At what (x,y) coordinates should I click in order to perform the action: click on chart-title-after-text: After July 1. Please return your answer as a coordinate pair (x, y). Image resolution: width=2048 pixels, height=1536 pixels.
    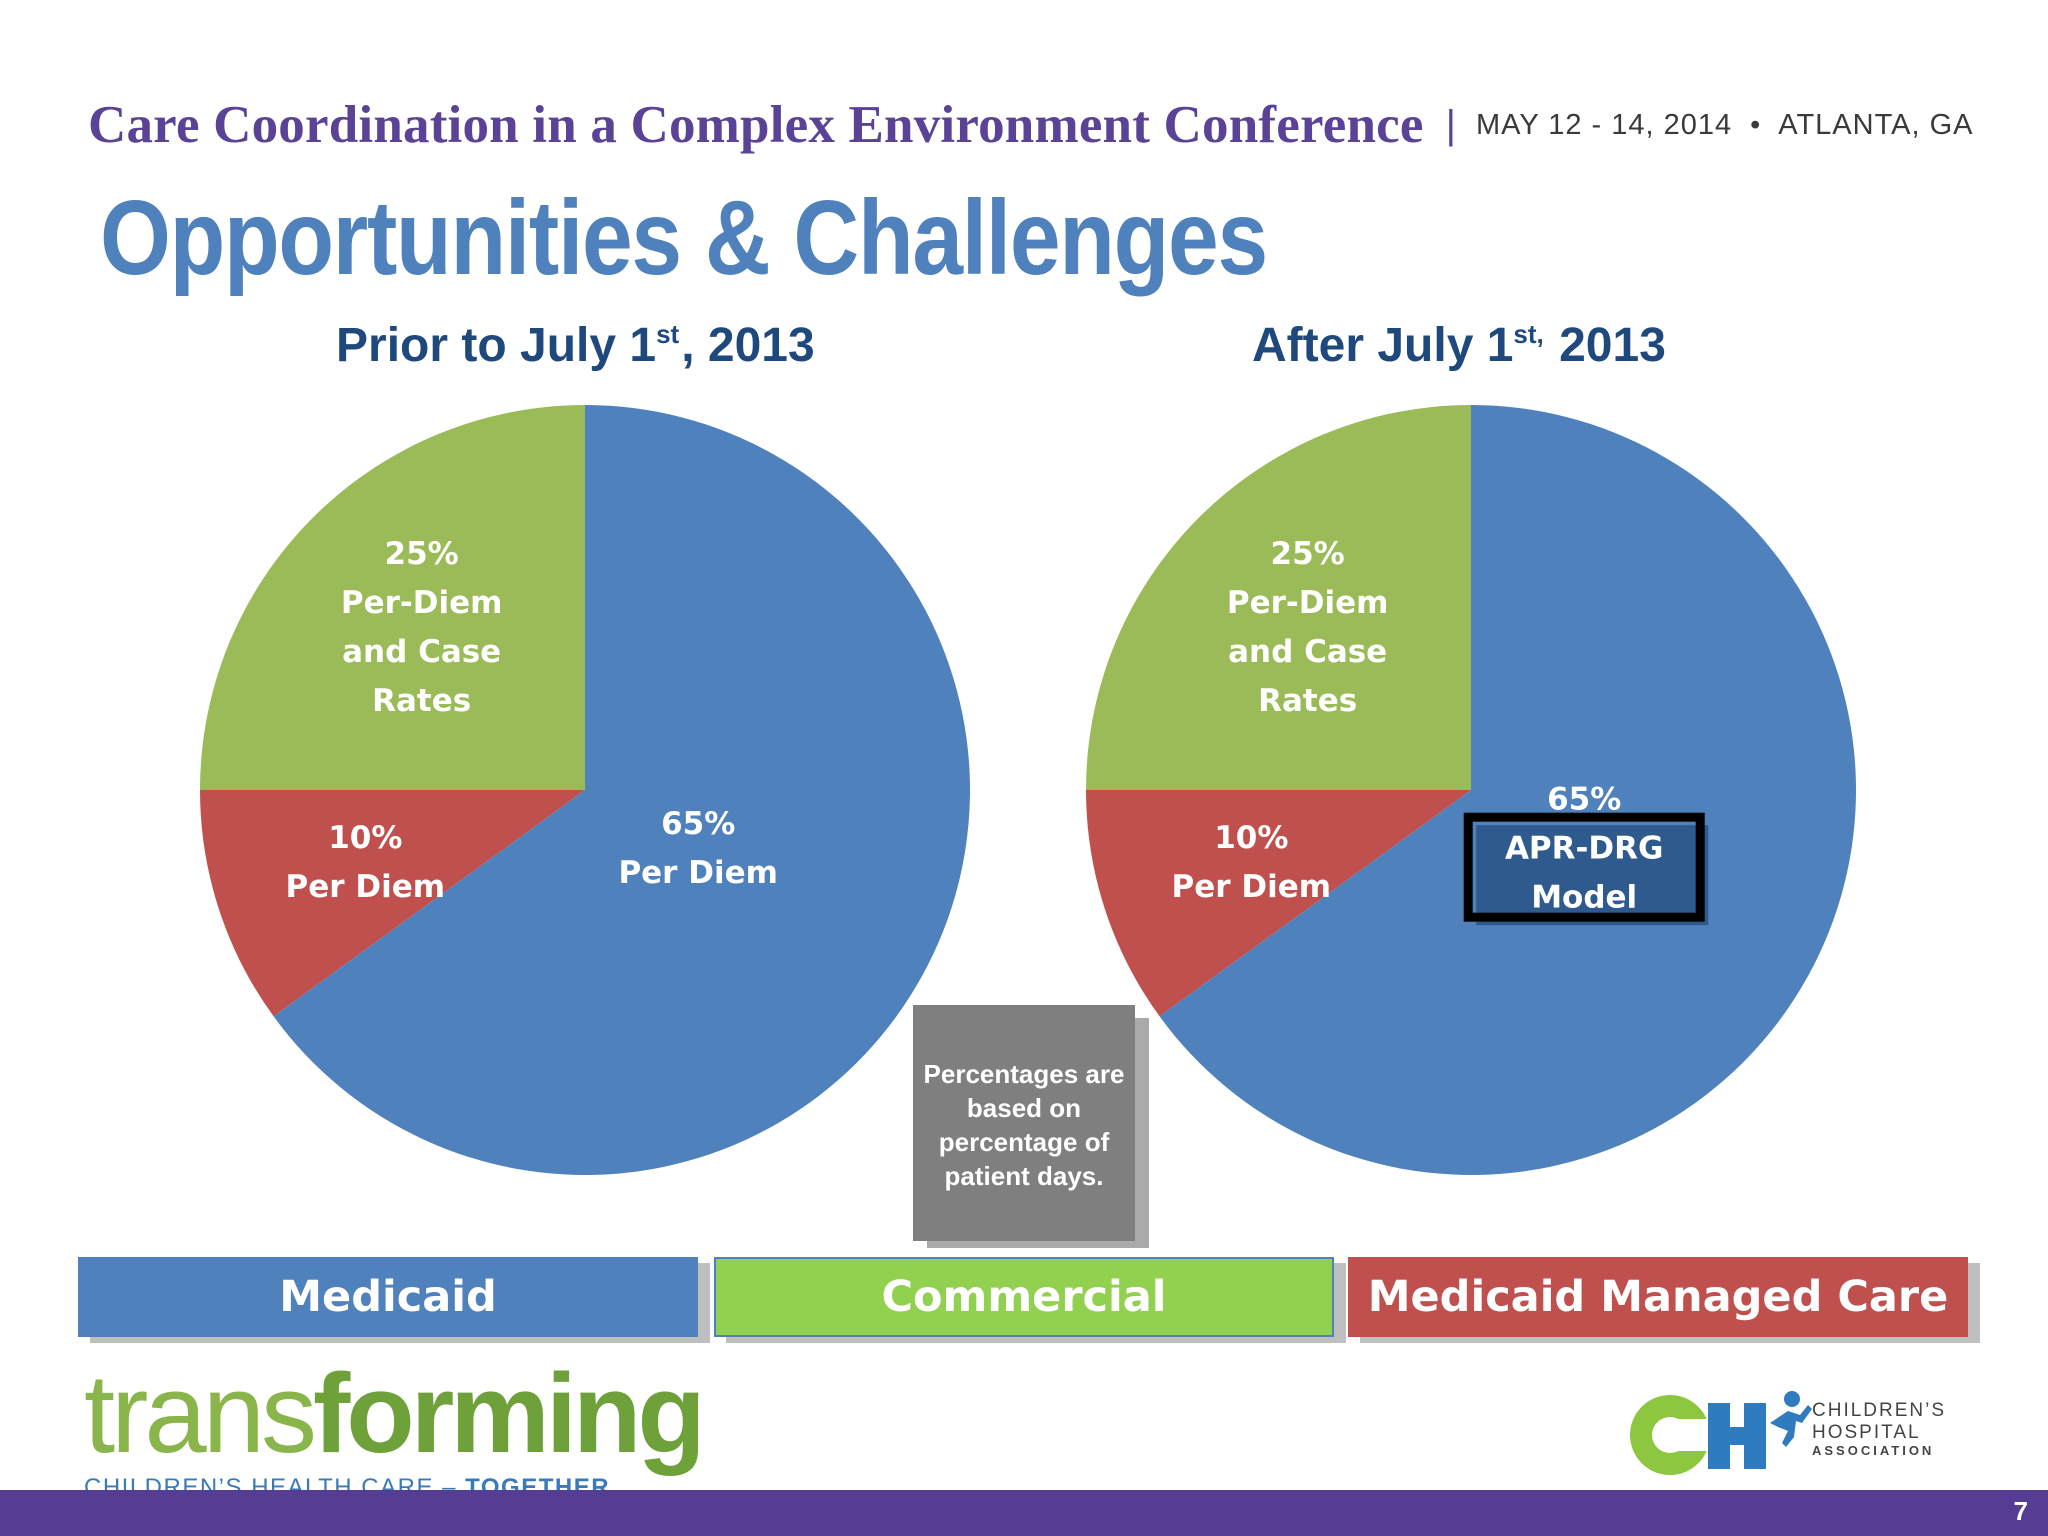
    Looking at the image, I should click on (1383, 345).